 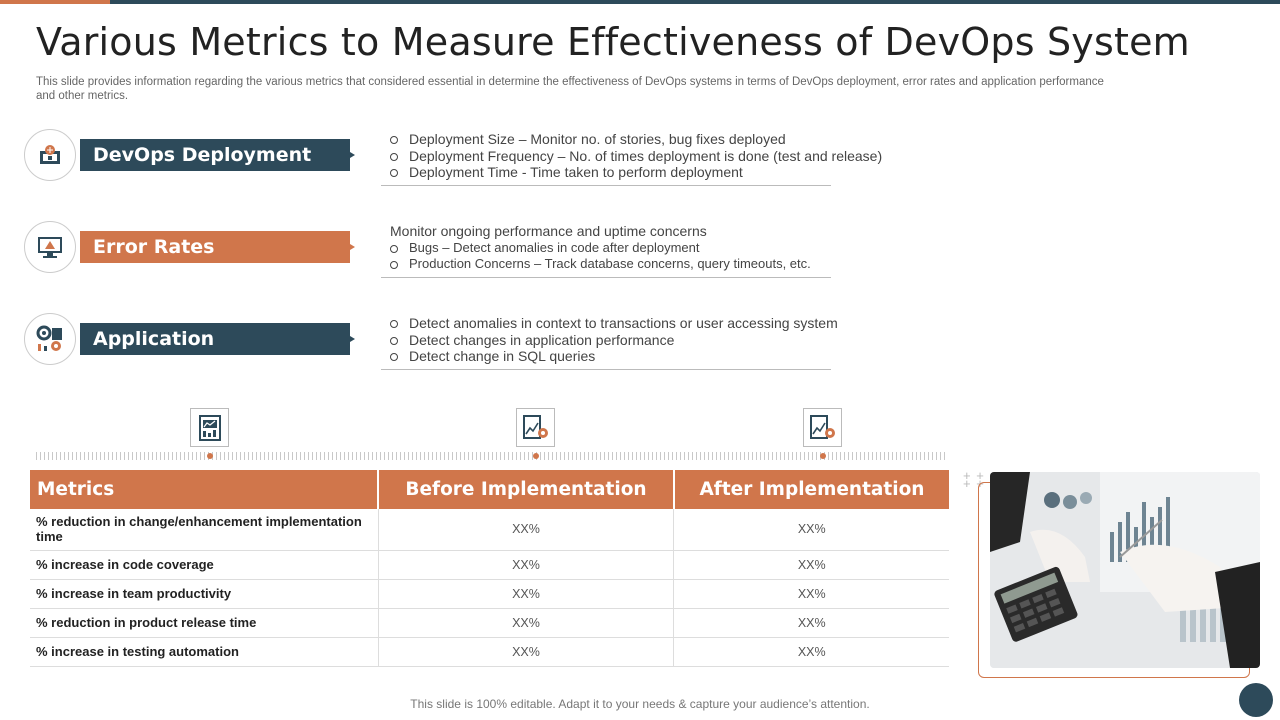 I want to click on metric-label-devops-deployment: DevOps Deployment, so click(x=217, y=155).